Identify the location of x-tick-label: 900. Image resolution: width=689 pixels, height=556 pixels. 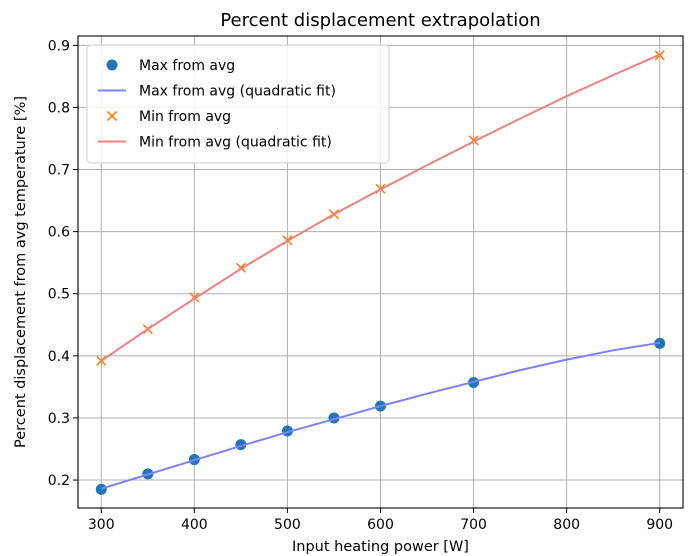
(659, 525).